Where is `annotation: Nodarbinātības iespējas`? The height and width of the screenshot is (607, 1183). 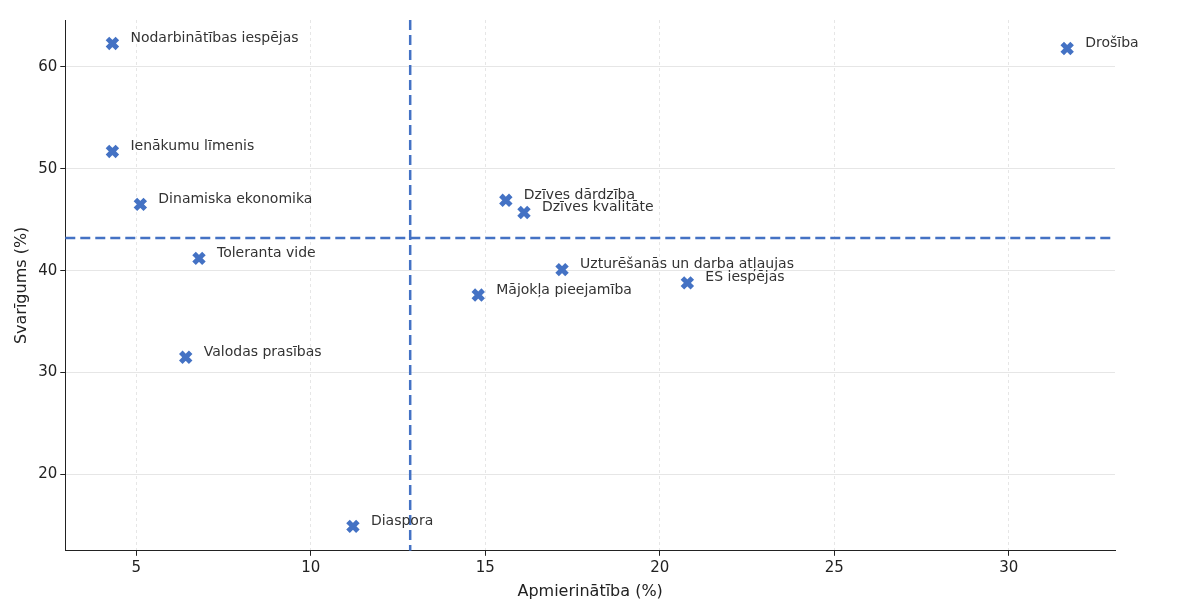
annotation: Nodarbinātības iespējas is located at coordinates (214, 37).